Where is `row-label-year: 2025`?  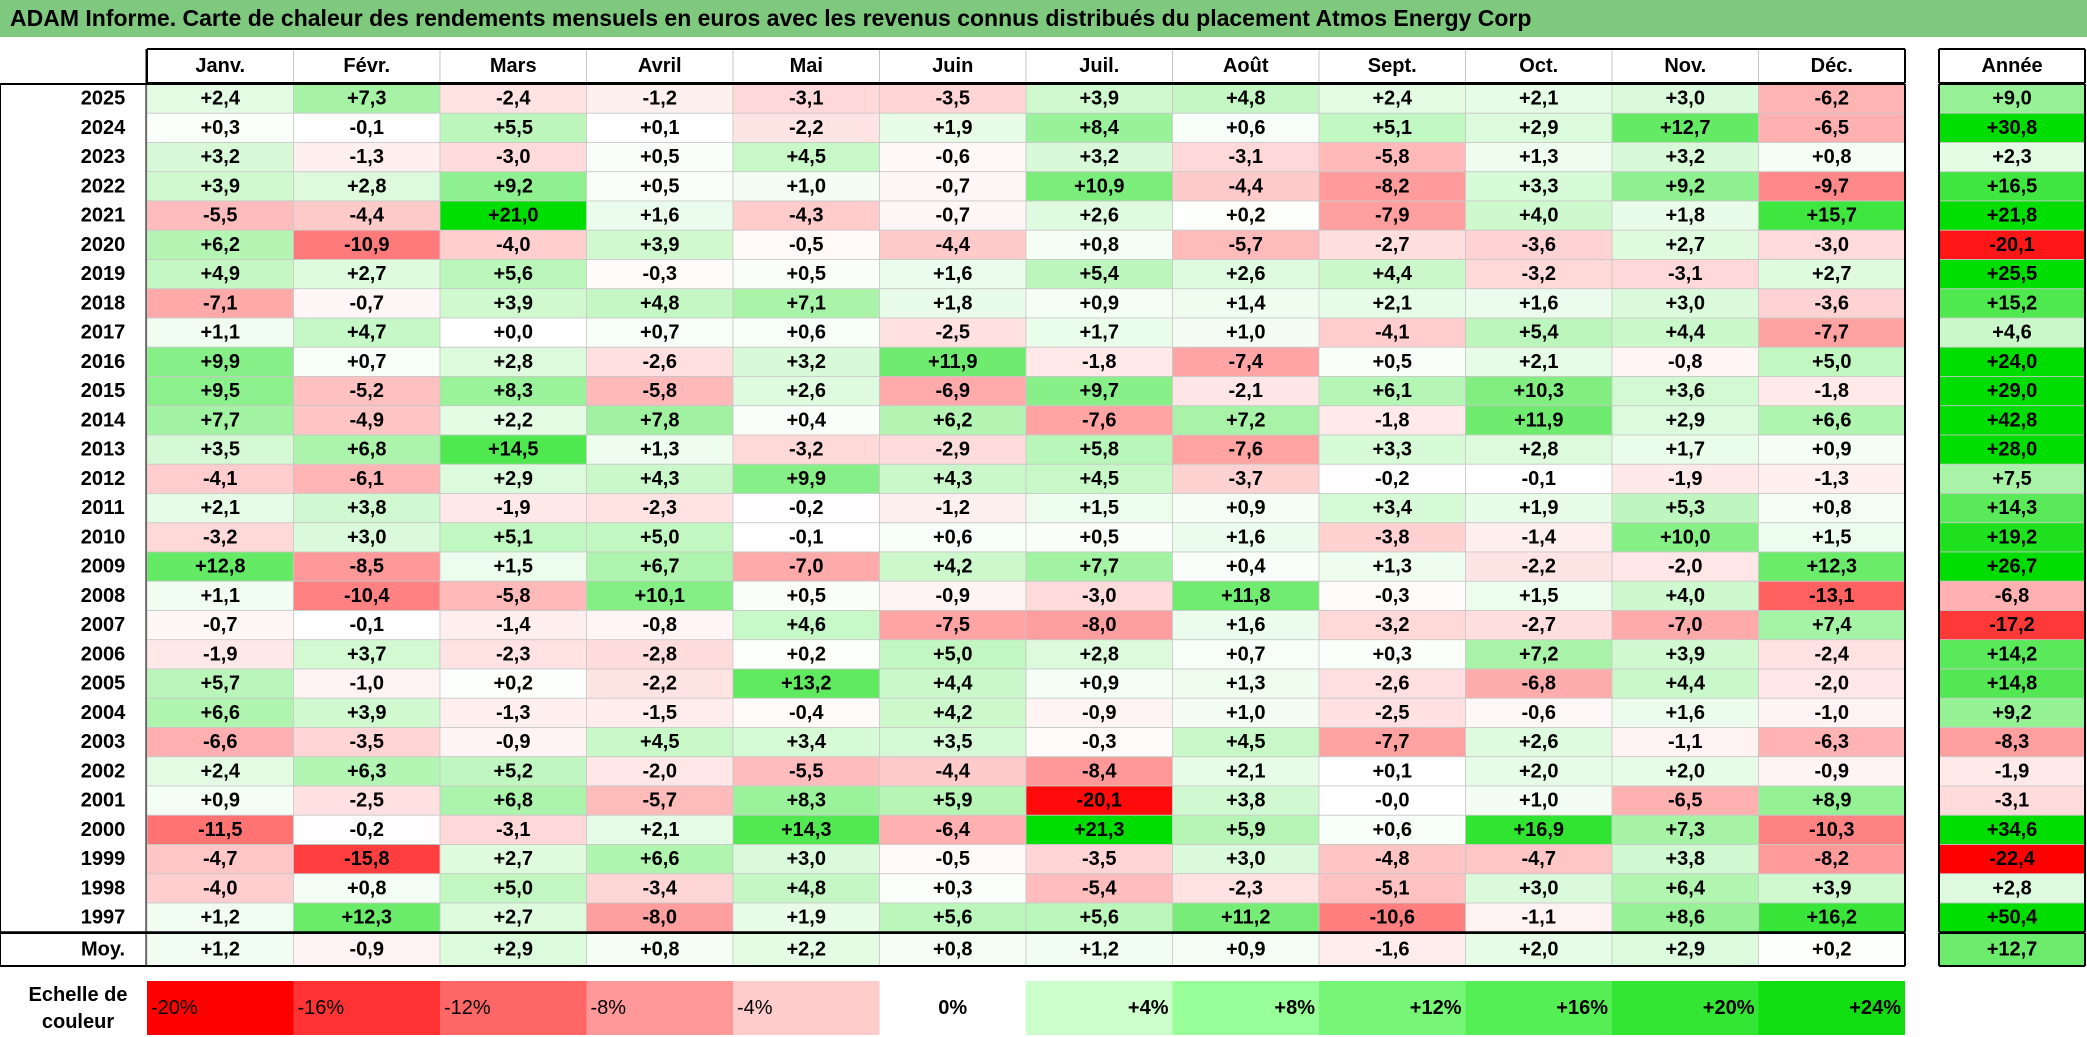
row-label-year: 2025 is located at coordinates (103, 99).